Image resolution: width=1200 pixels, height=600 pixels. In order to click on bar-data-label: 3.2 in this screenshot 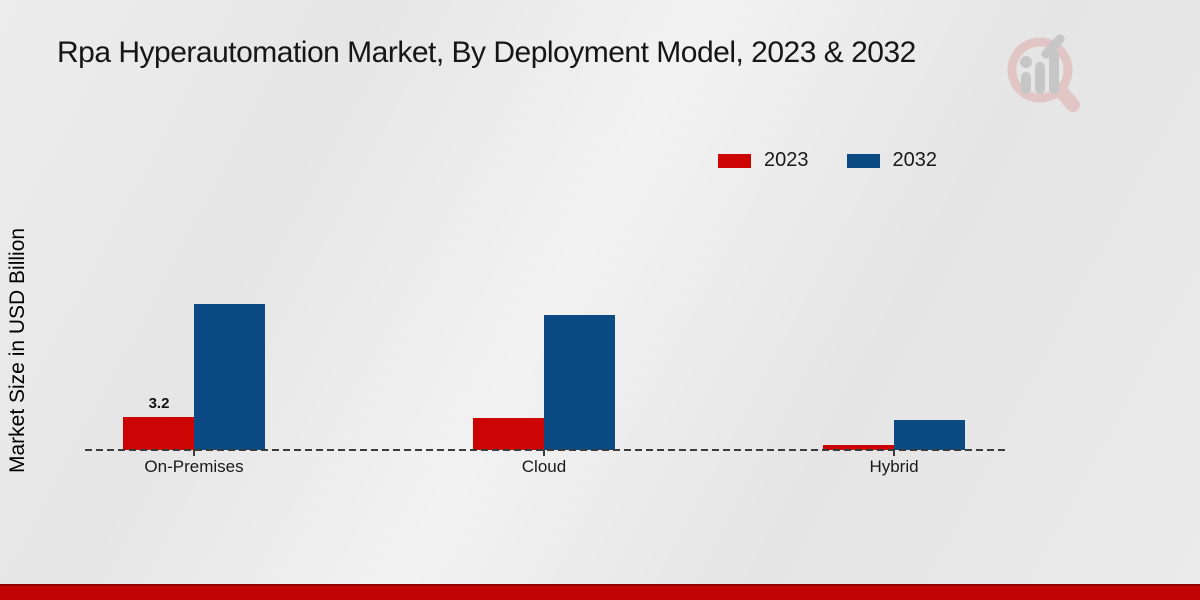, I will do `click(159, 403)`.